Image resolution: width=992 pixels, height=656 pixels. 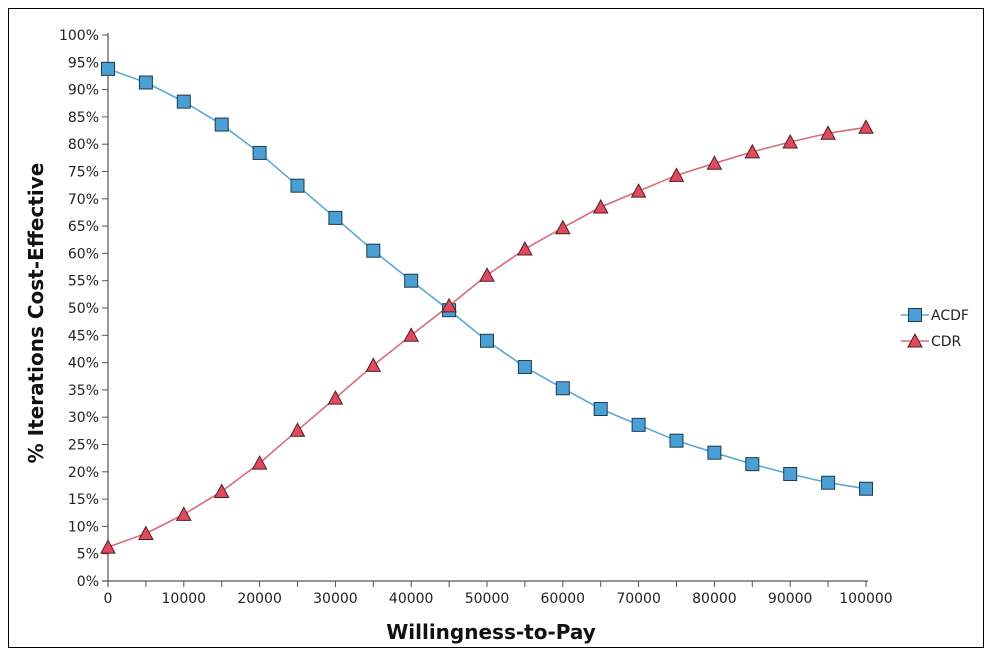 I want to click on x-tick-label: 30000, so click(x=335, y=599).